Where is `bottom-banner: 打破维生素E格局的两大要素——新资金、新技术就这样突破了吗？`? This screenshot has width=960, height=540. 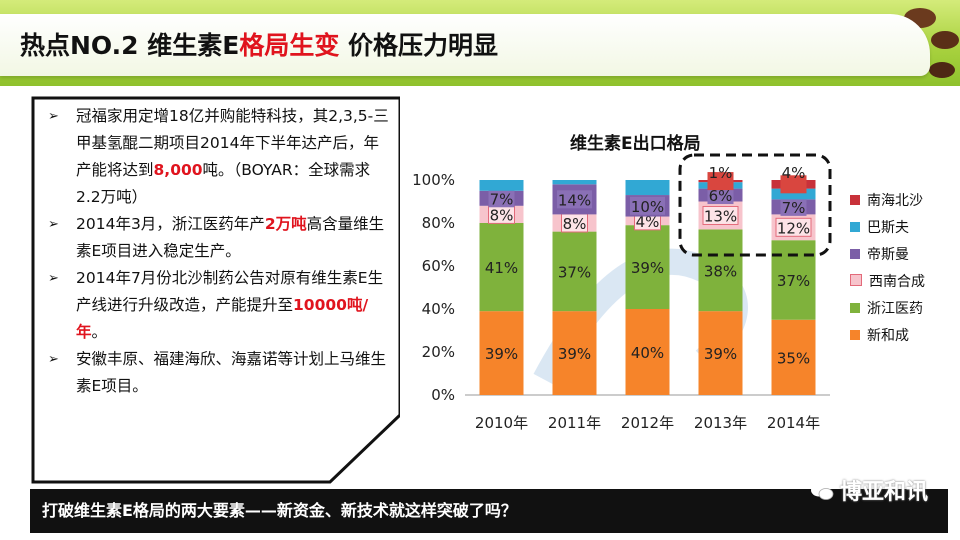
bottom-banner: 打破维生素E格局的两大要素——新资金、新技术就这样突破了吗？ is located at coordinates (489, 511).